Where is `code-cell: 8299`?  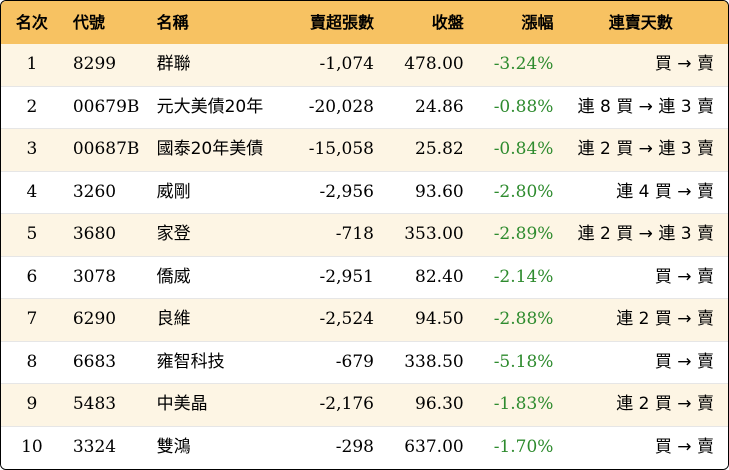 code-cell: 8299 is located at coordinates (94, 64).